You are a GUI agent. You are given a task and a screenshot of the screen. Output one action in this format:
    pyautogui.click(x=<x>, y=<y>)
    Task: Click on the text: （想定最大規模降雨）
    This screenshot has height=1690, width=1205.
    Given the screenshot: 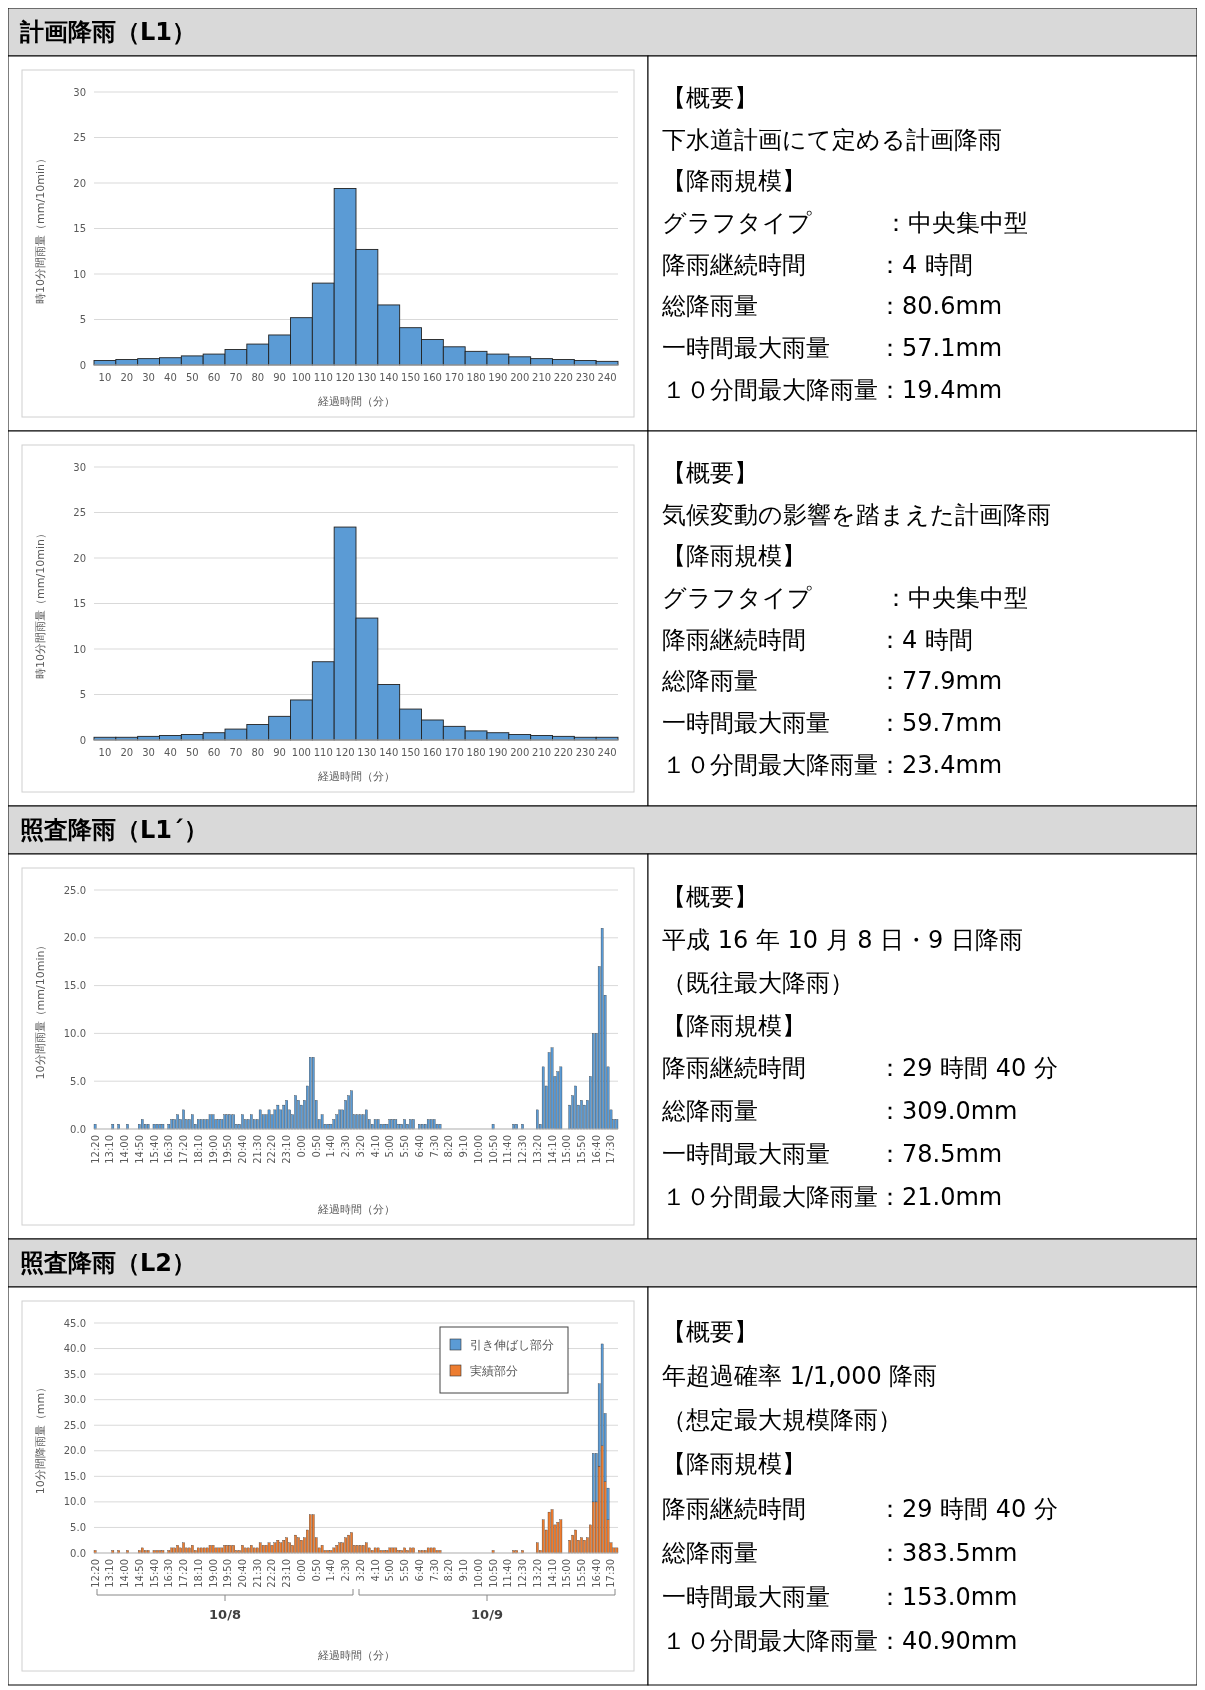 What is the action you would take?
    pyautogui.click(x=782, y=1420)
    